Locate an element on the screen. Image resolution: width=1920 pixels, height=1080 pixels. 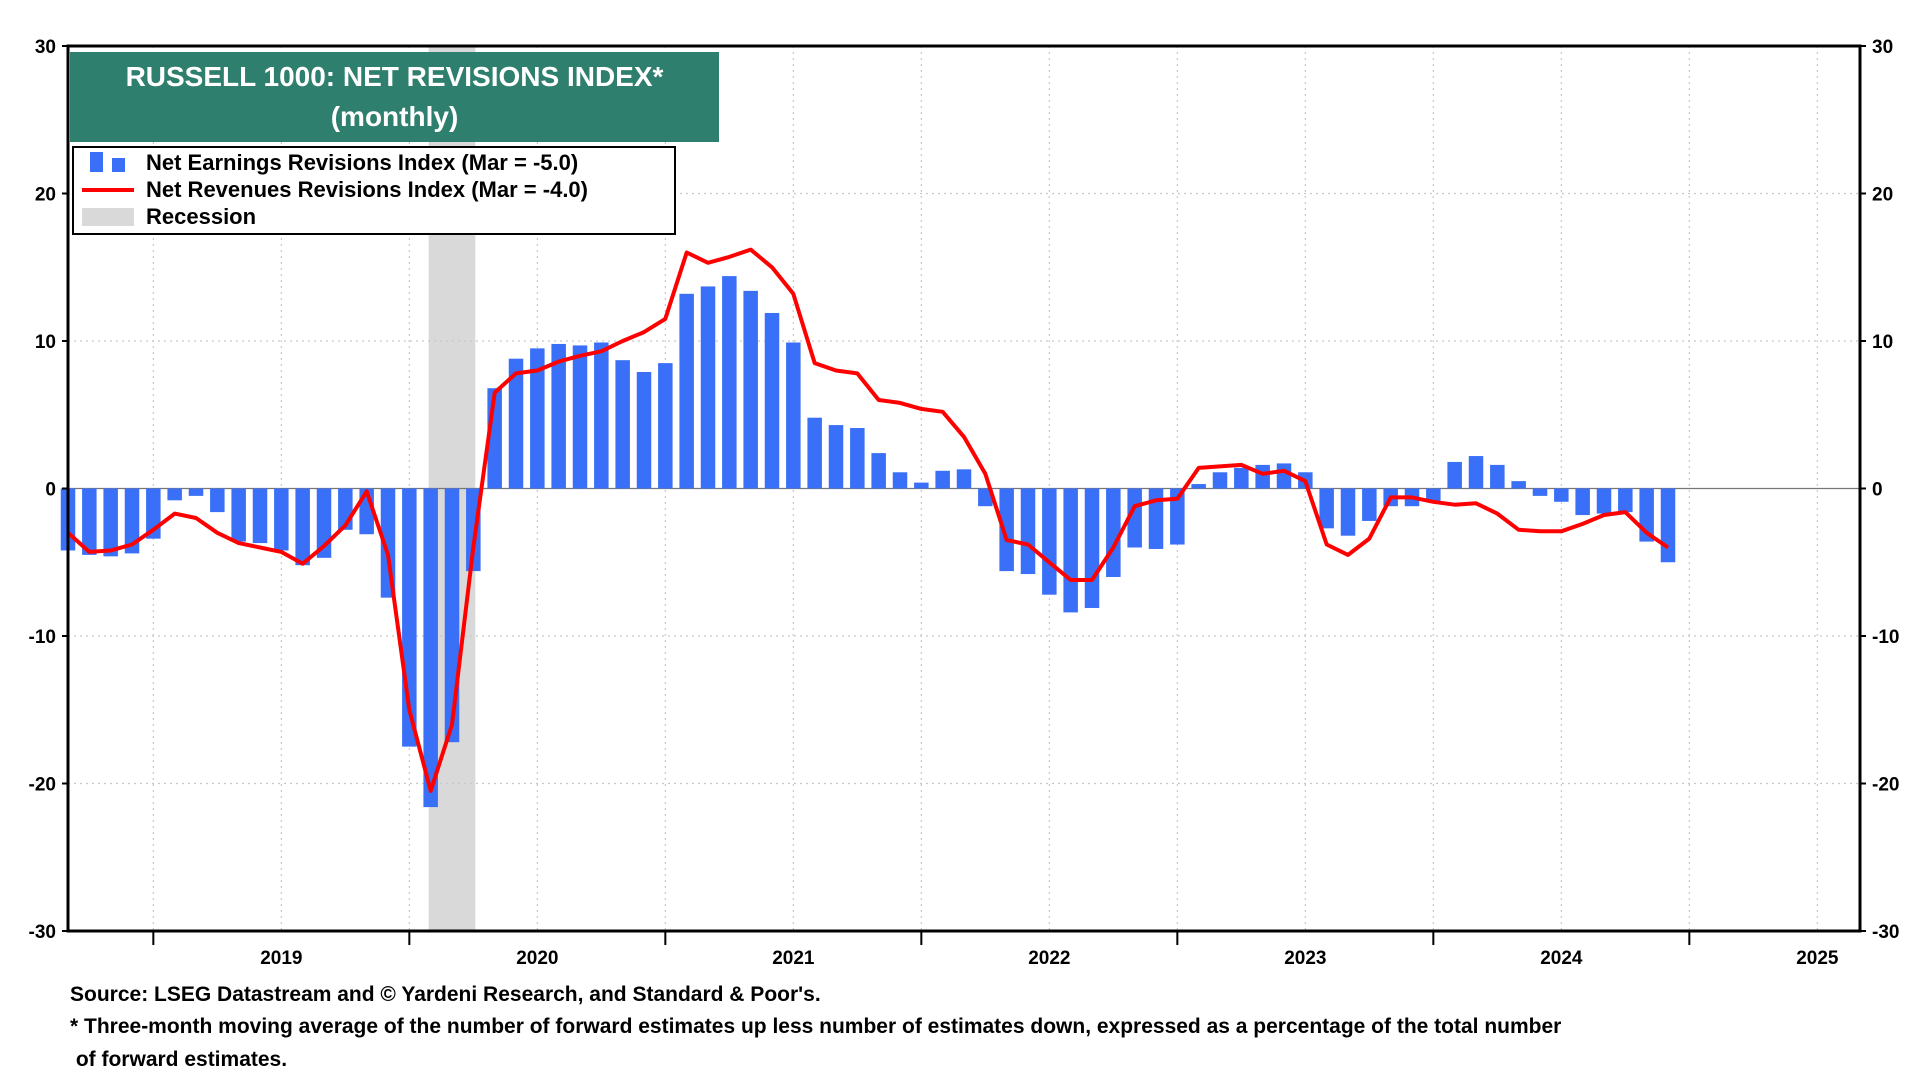
y-tick-label-right: 20 is located at coordinates (1882, 195).